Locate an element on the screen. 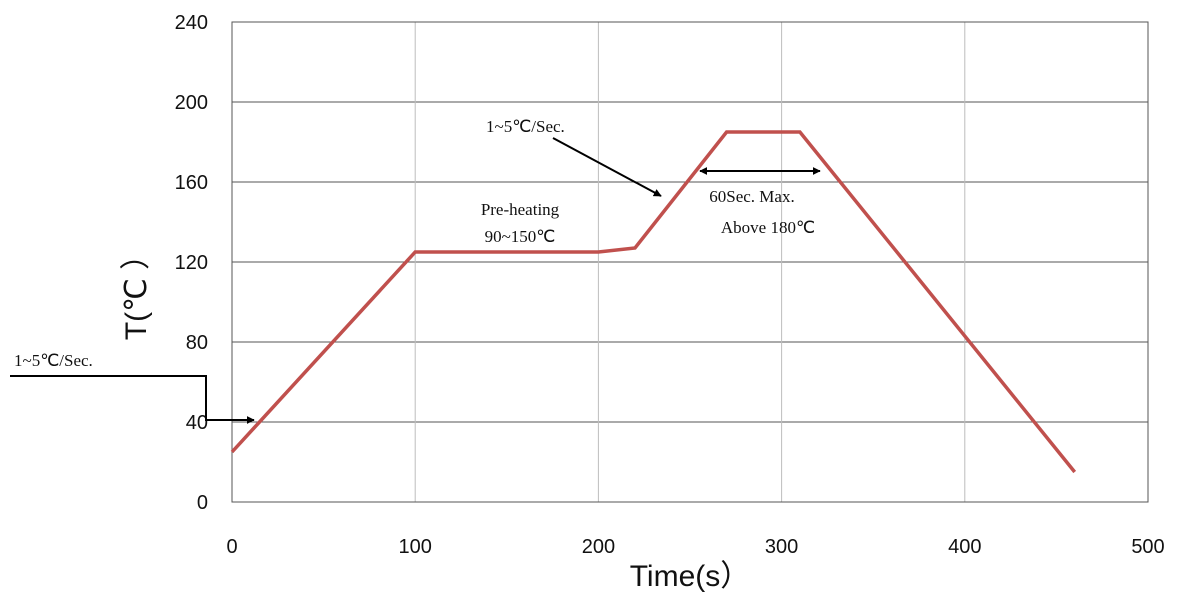 Image resolution: width=1178 pixels, height=595 pixels. y-tick-label: 160 is located at coordinates (191, 183).